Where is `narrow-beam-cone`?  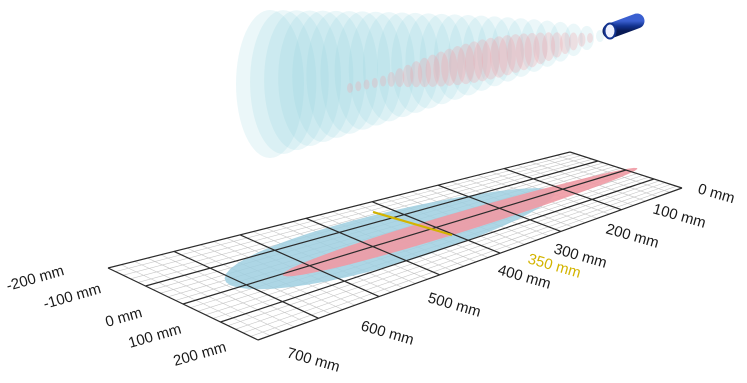
narrow-beam-cone is located at coordinates (470, 62).